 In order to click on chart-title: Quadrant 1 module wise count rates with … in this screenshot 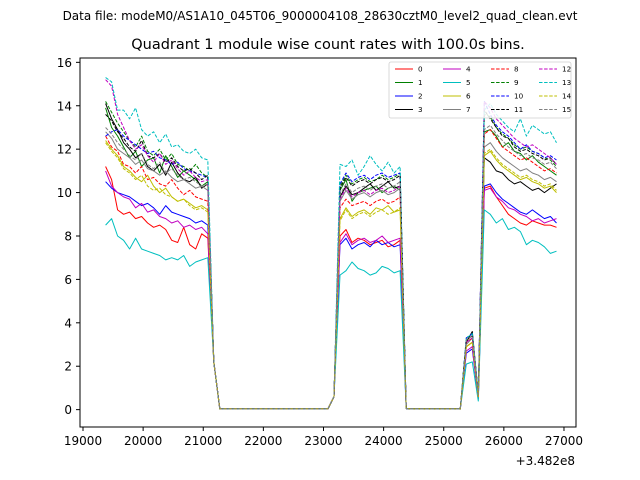, I will do `click(328, 45)`.